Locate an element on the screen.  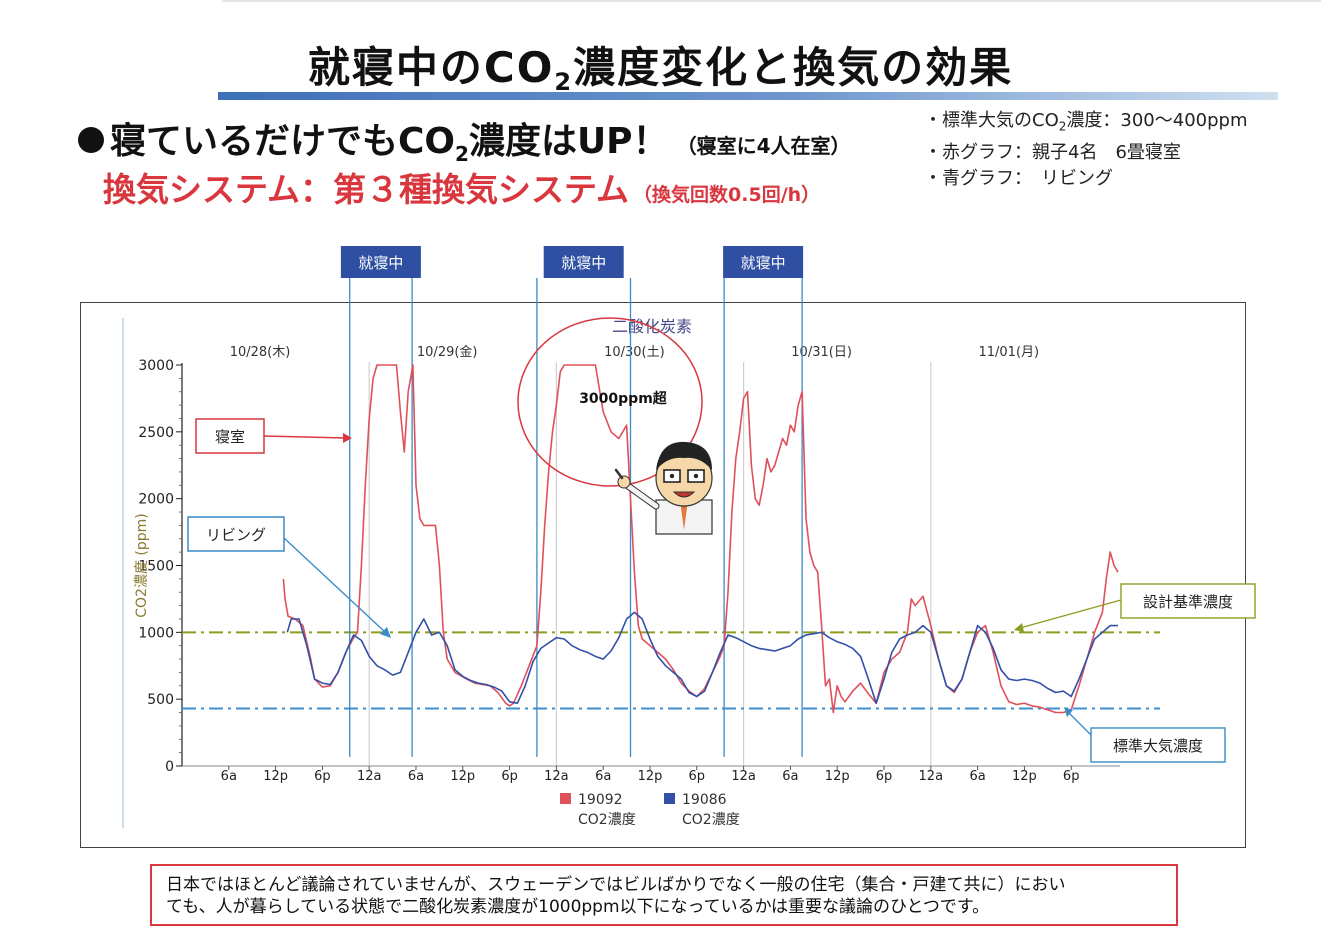
standard-atmosphere-callout-arrowhead is located at coordinates (1068, 712).